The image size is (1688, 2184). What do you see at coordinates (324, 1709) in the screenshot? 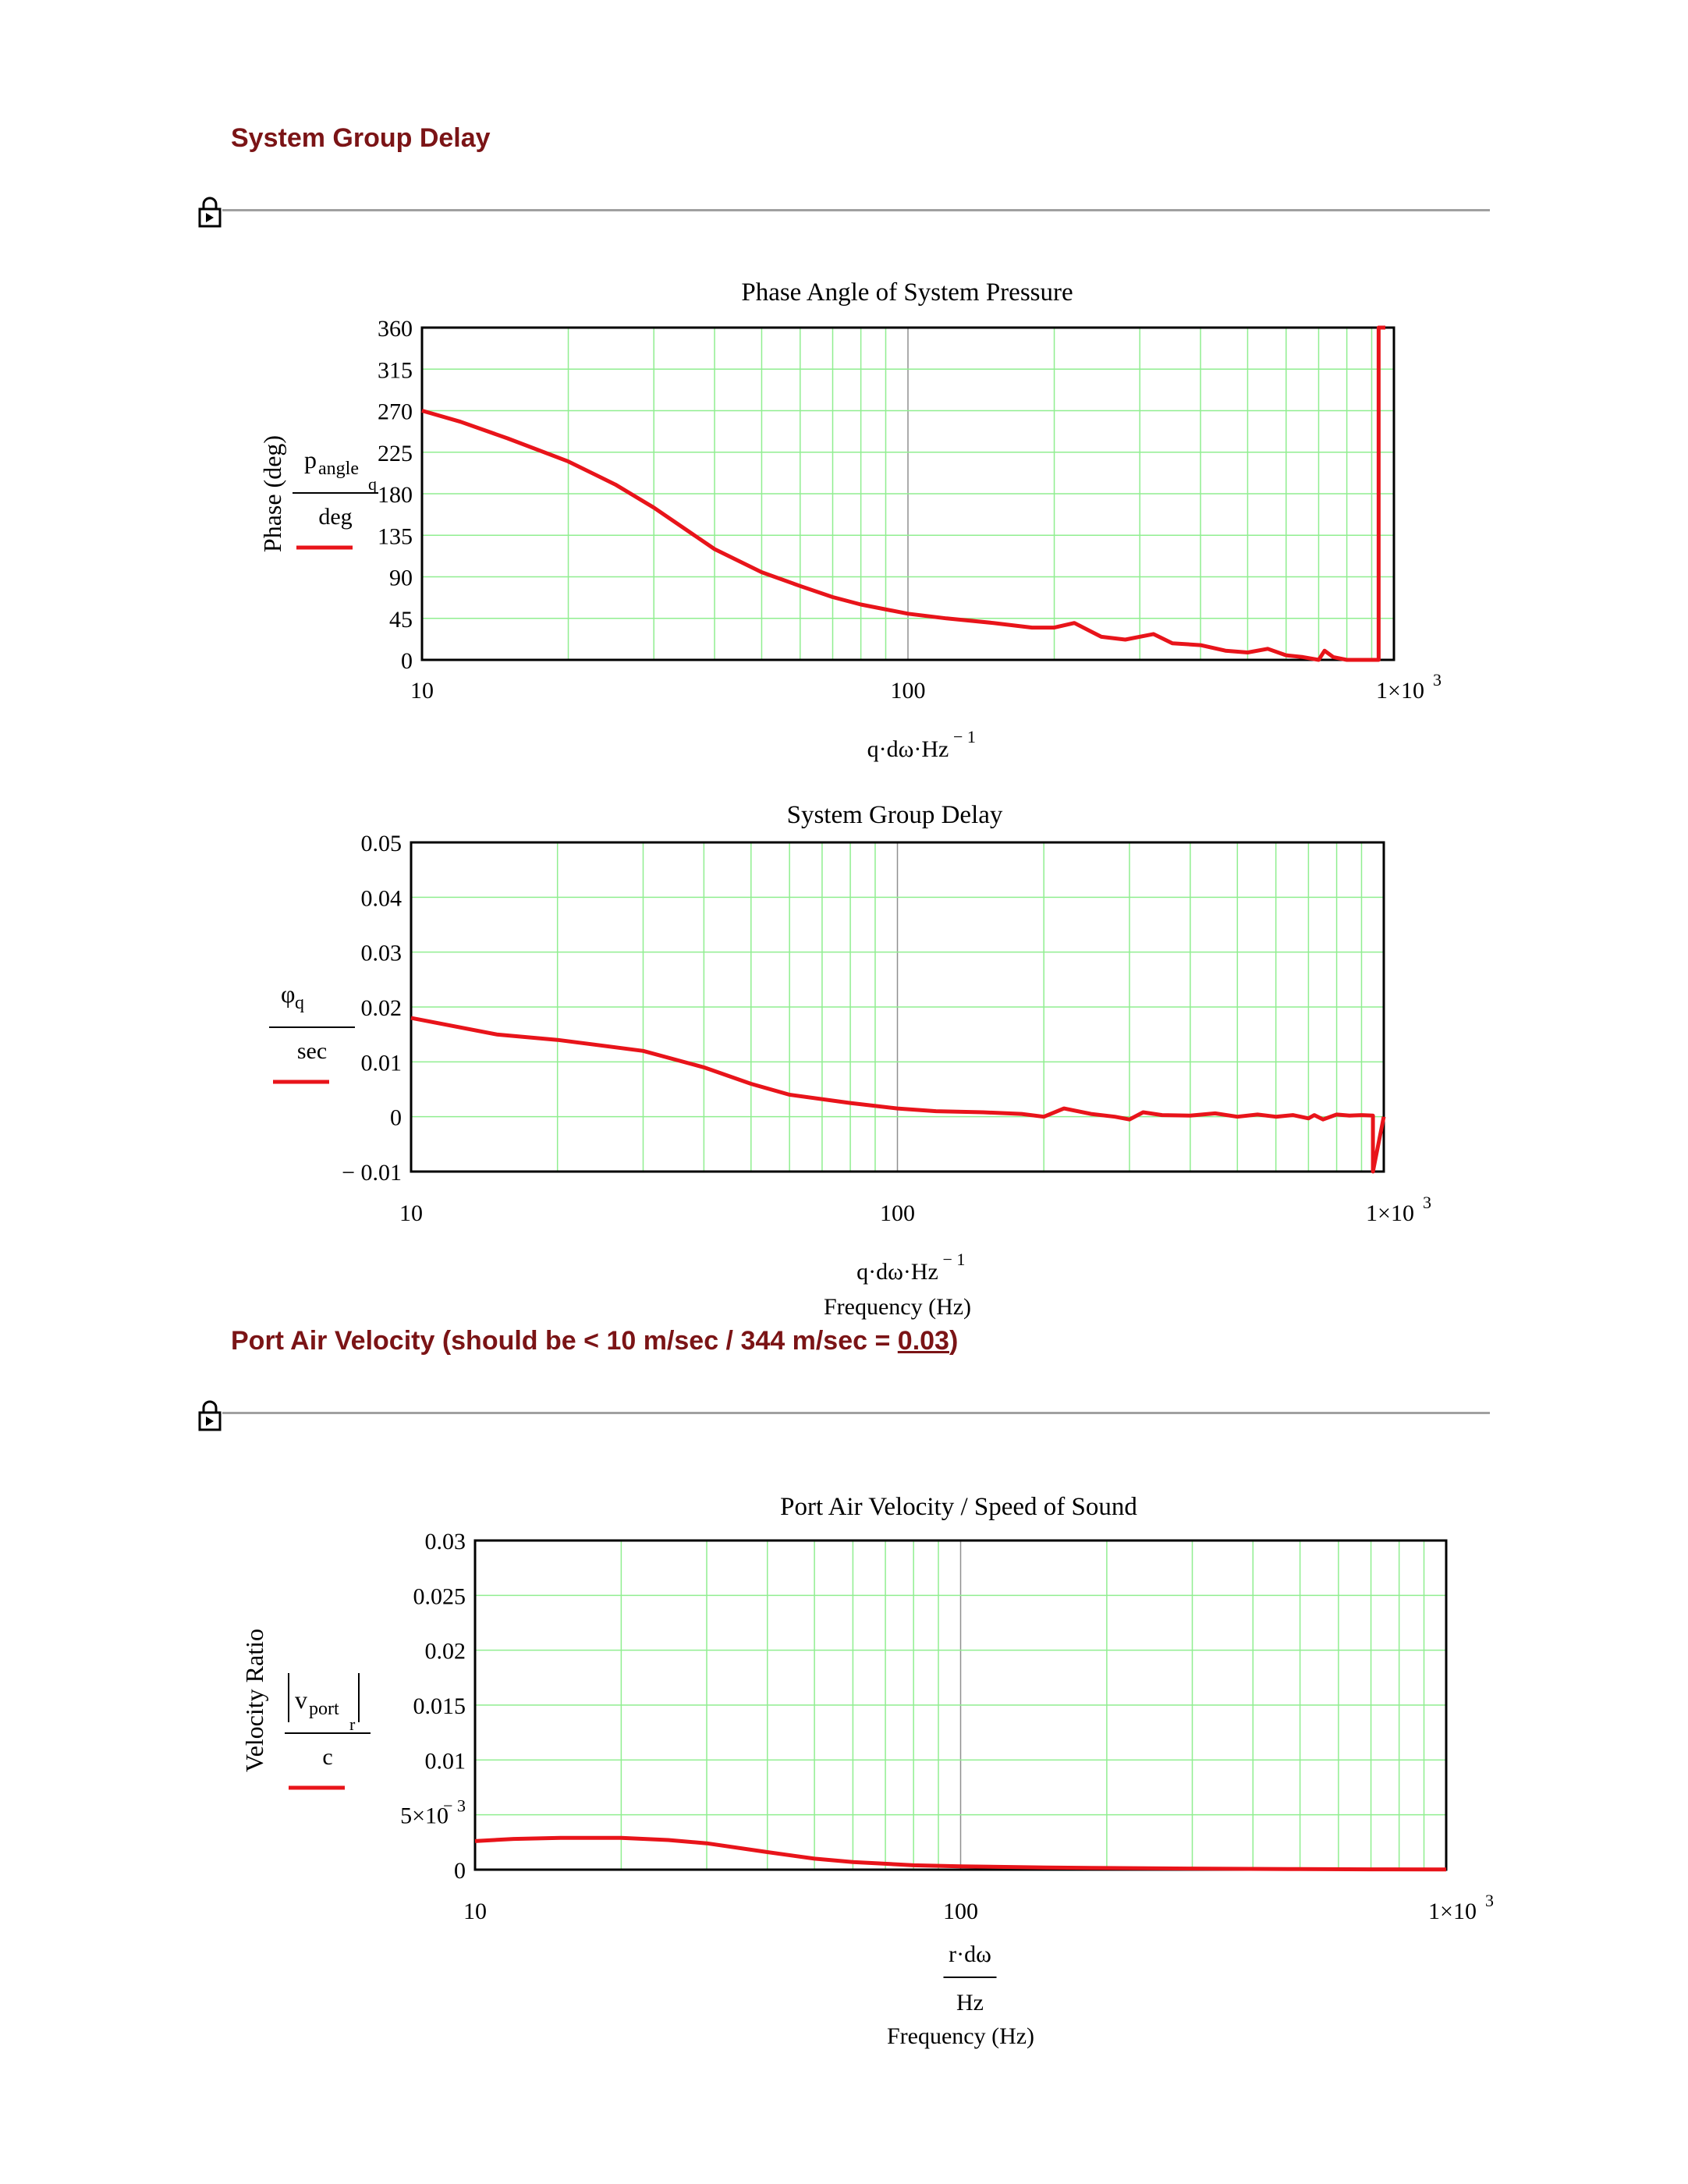
I see `legend-numerator-subscript: port` at bounding box center [324, 1709].